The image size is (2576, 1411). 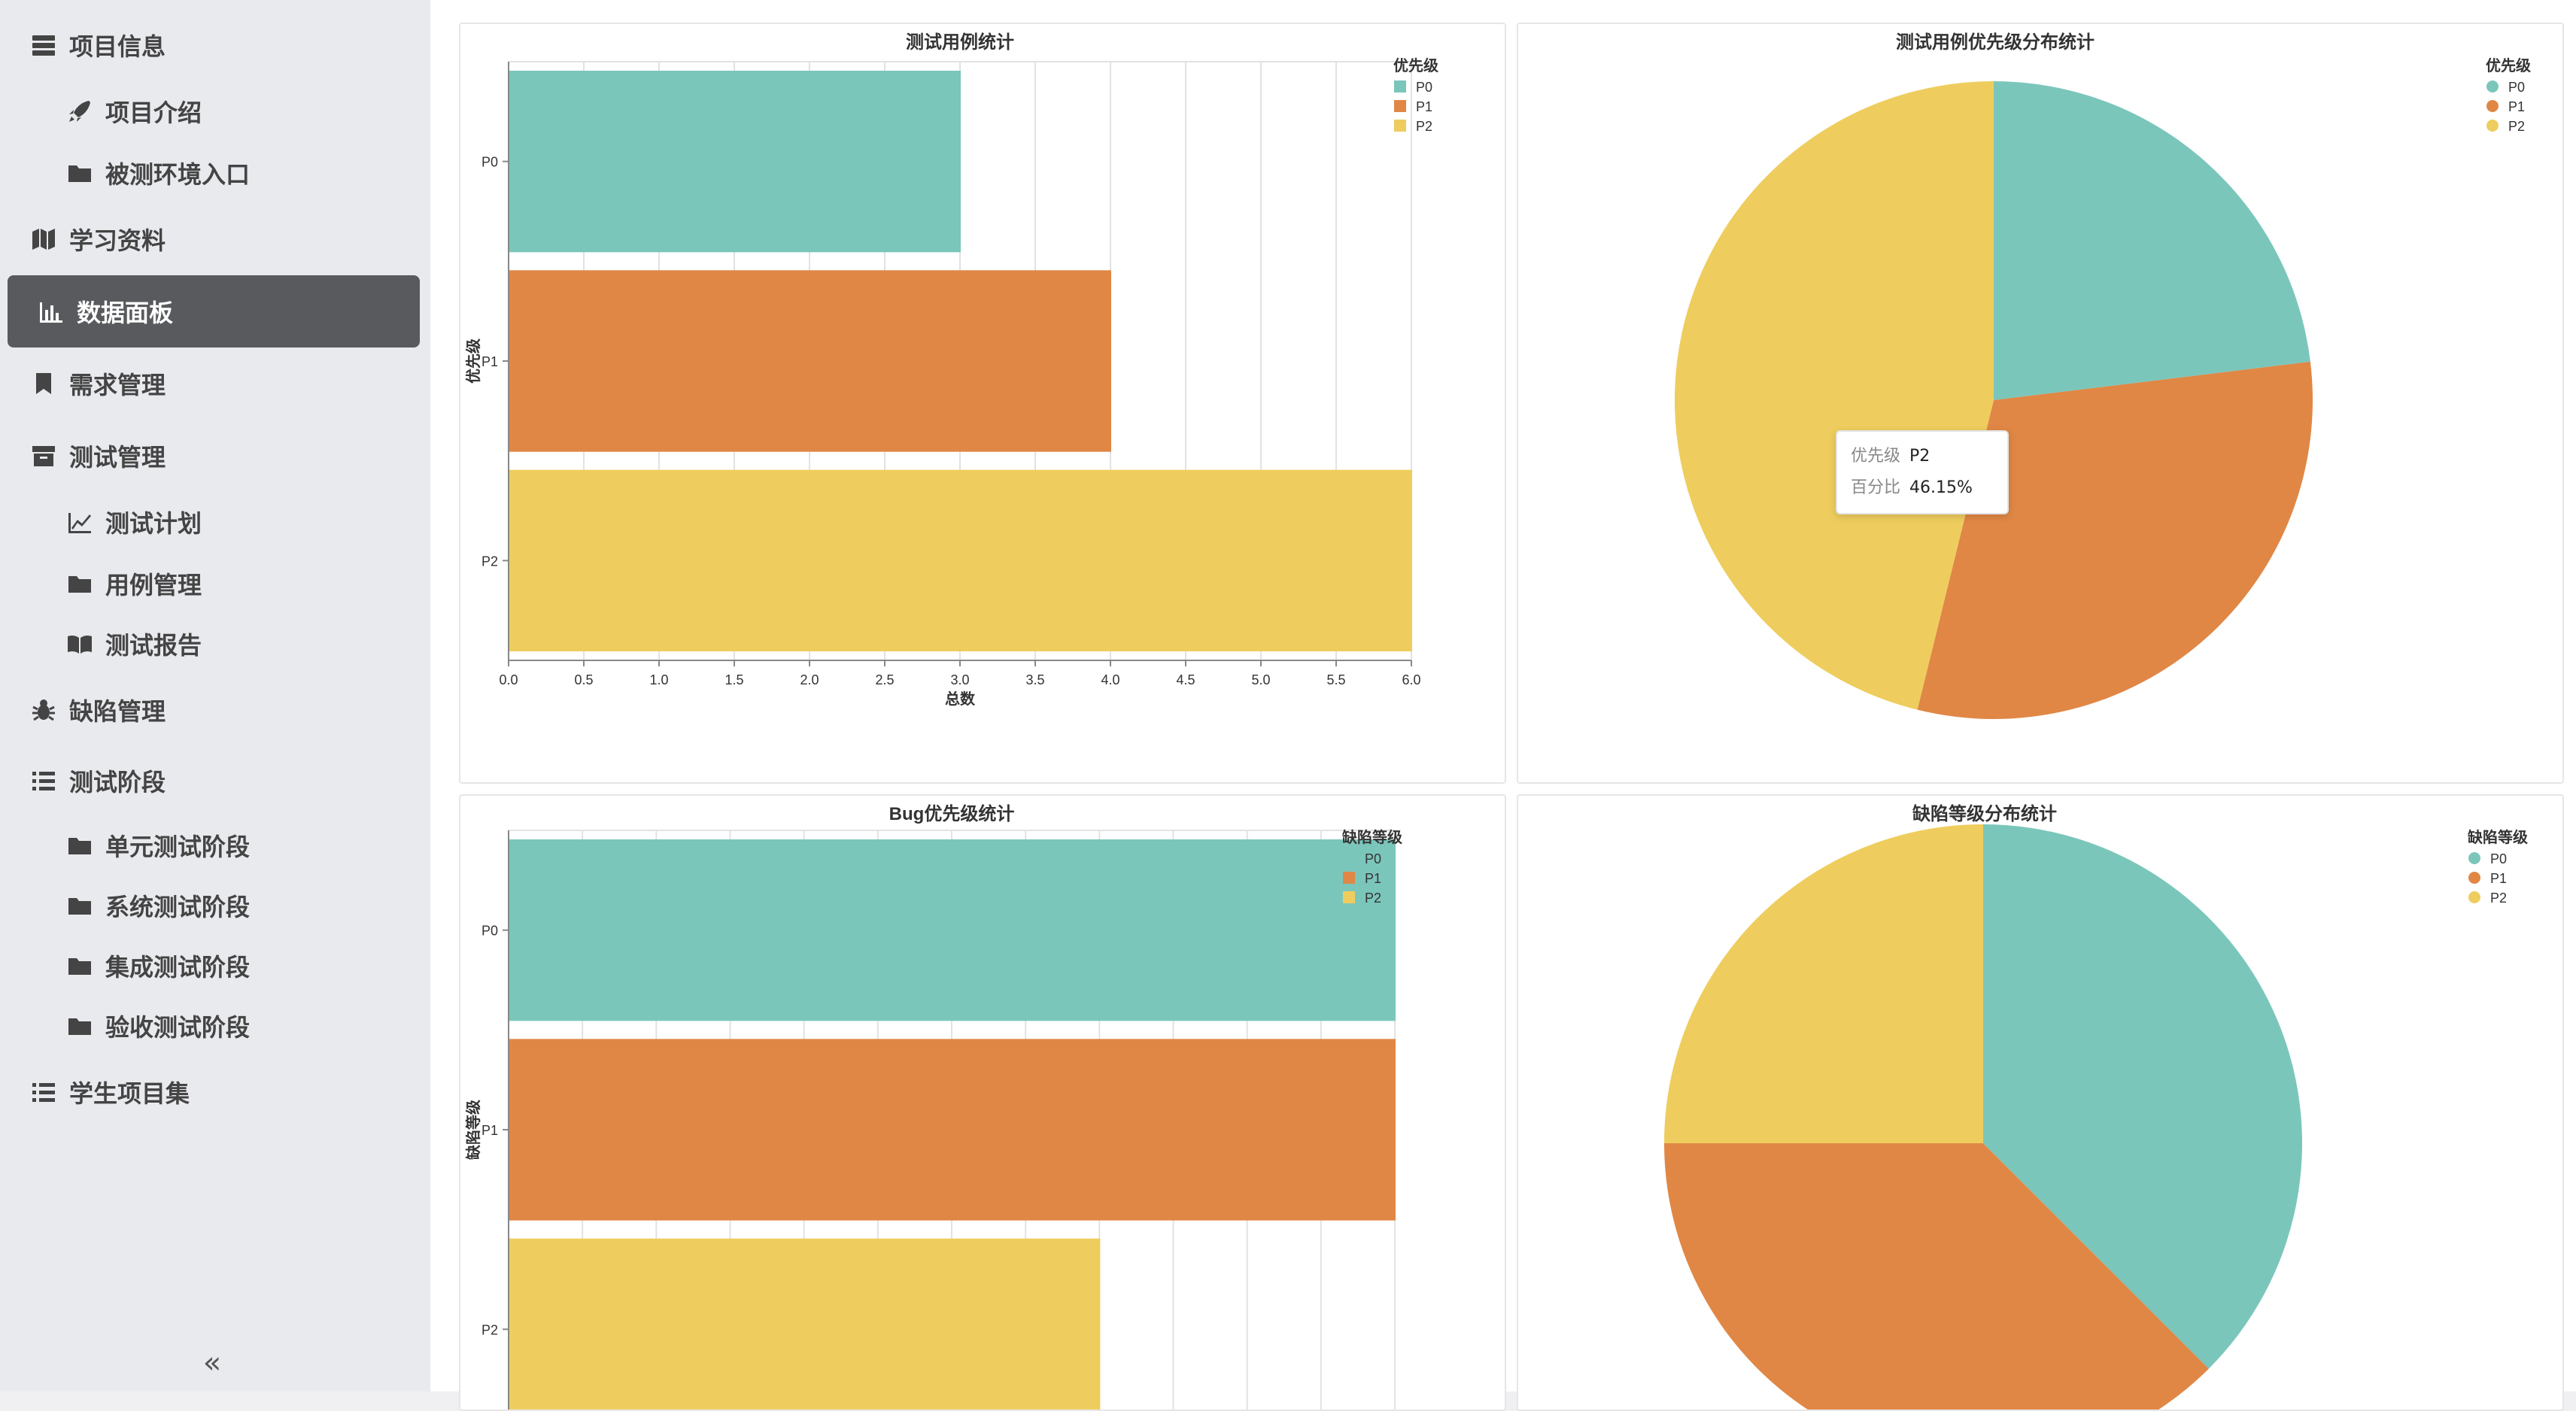 I want to click on sidebar-item-8: 用例管理, so click(x=215, y=584).